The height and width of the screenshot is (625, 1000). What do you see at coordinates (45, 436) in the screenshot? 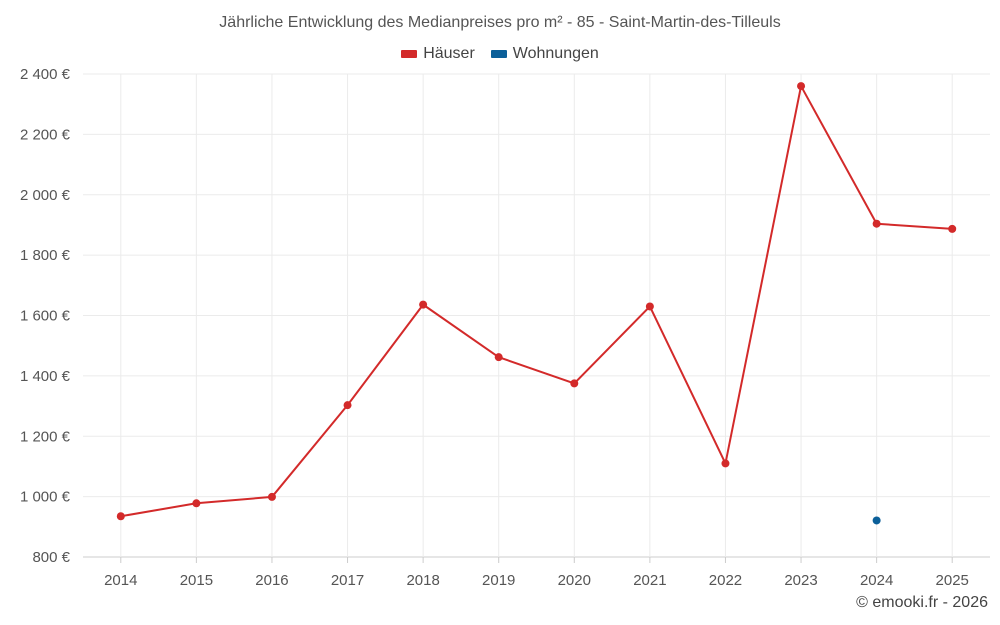
I see `y-tick-label: 1 200 €` at bounding box center [45, 436].